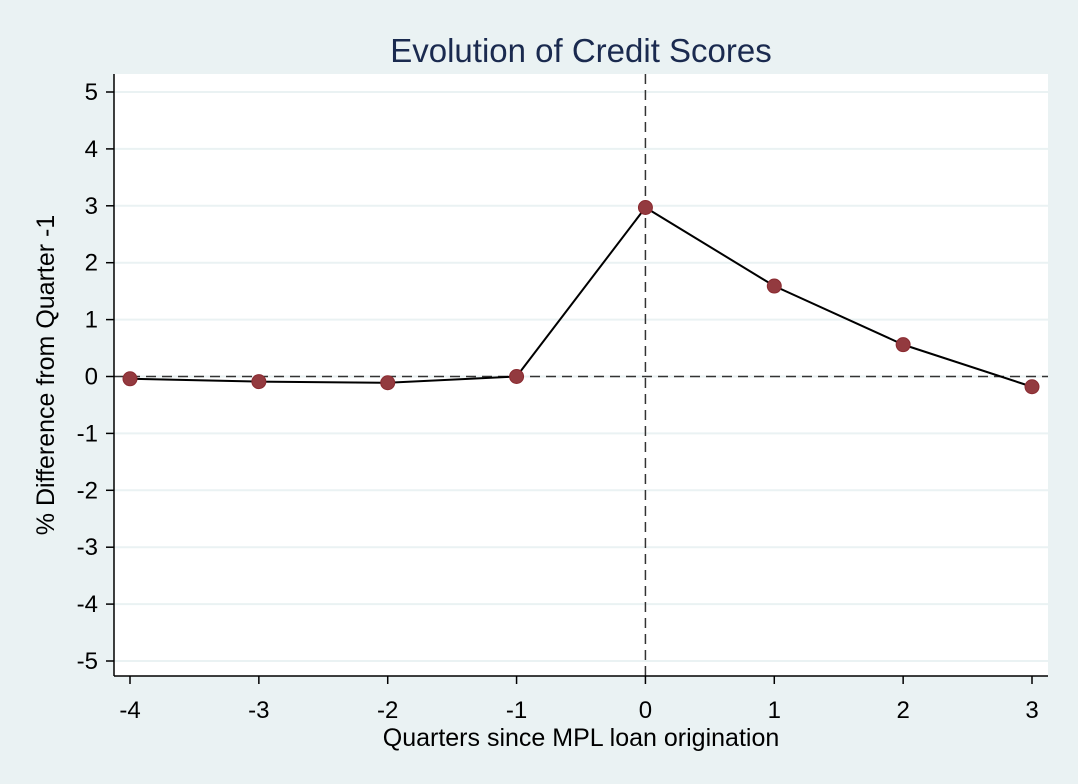 The width and height of the screenshot is (1078, 784). What do you see at coordinates (1031, 710) in the screenshot?
I see `x-tick-label: 3` at bounding box center [1031, 710].